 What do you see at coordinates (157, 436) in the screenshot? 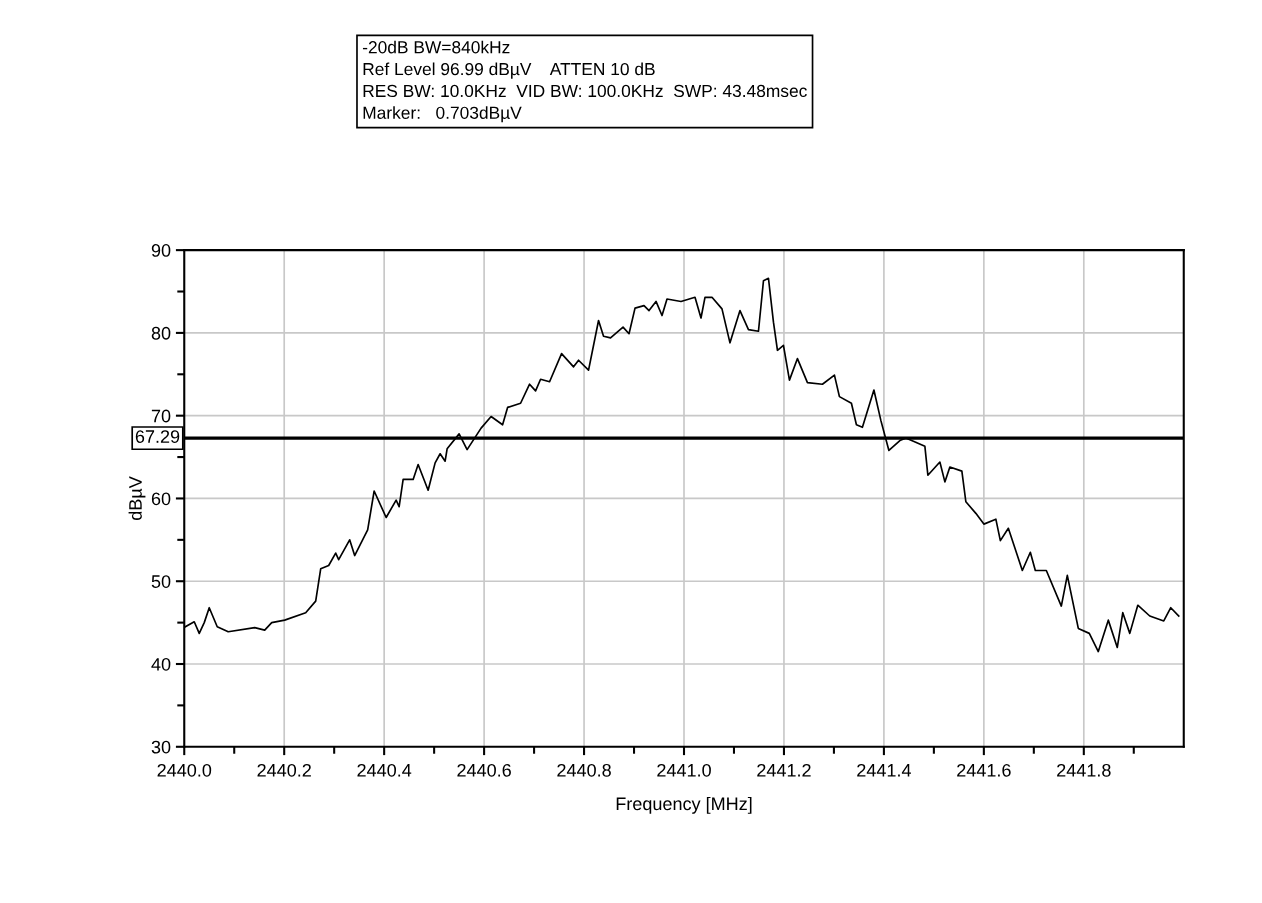
I see `ref-line-label: 67.29` at bounding box center [157, 436].